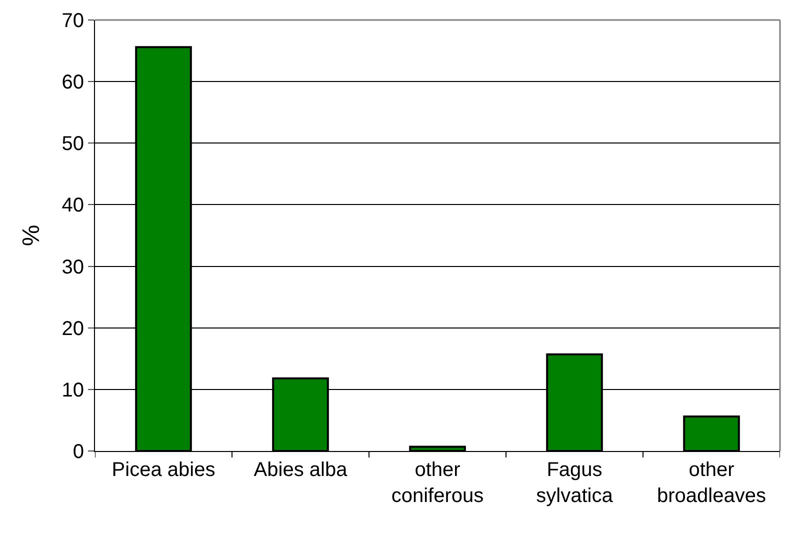 The height and width of the screenshot is (536, 790). Describe the element at coordinates (711, 483) in the screenshot. I see `x-tick-label: other broadleaves` at that location.